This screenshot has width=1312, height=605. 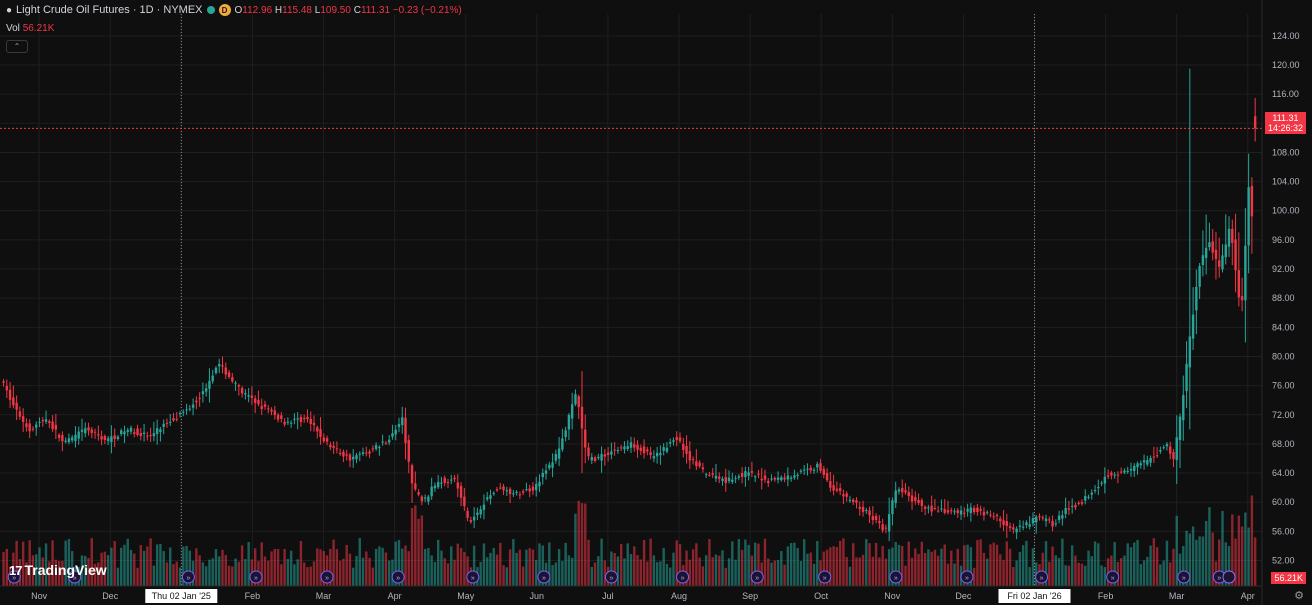 I want to click on droplet-icon: ●, so click(x=9, y=10).